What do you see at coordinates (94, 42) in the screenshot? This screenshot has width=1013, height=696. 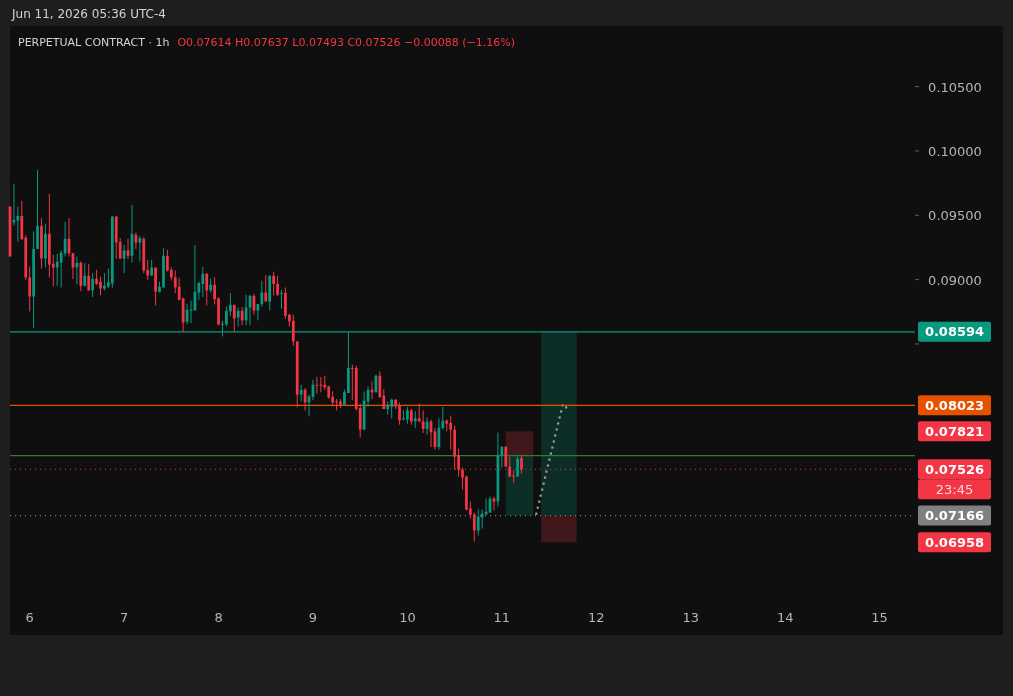 I see `text: PERPETUAL CONTRACT · 1h` at bounding box center [94, 42].